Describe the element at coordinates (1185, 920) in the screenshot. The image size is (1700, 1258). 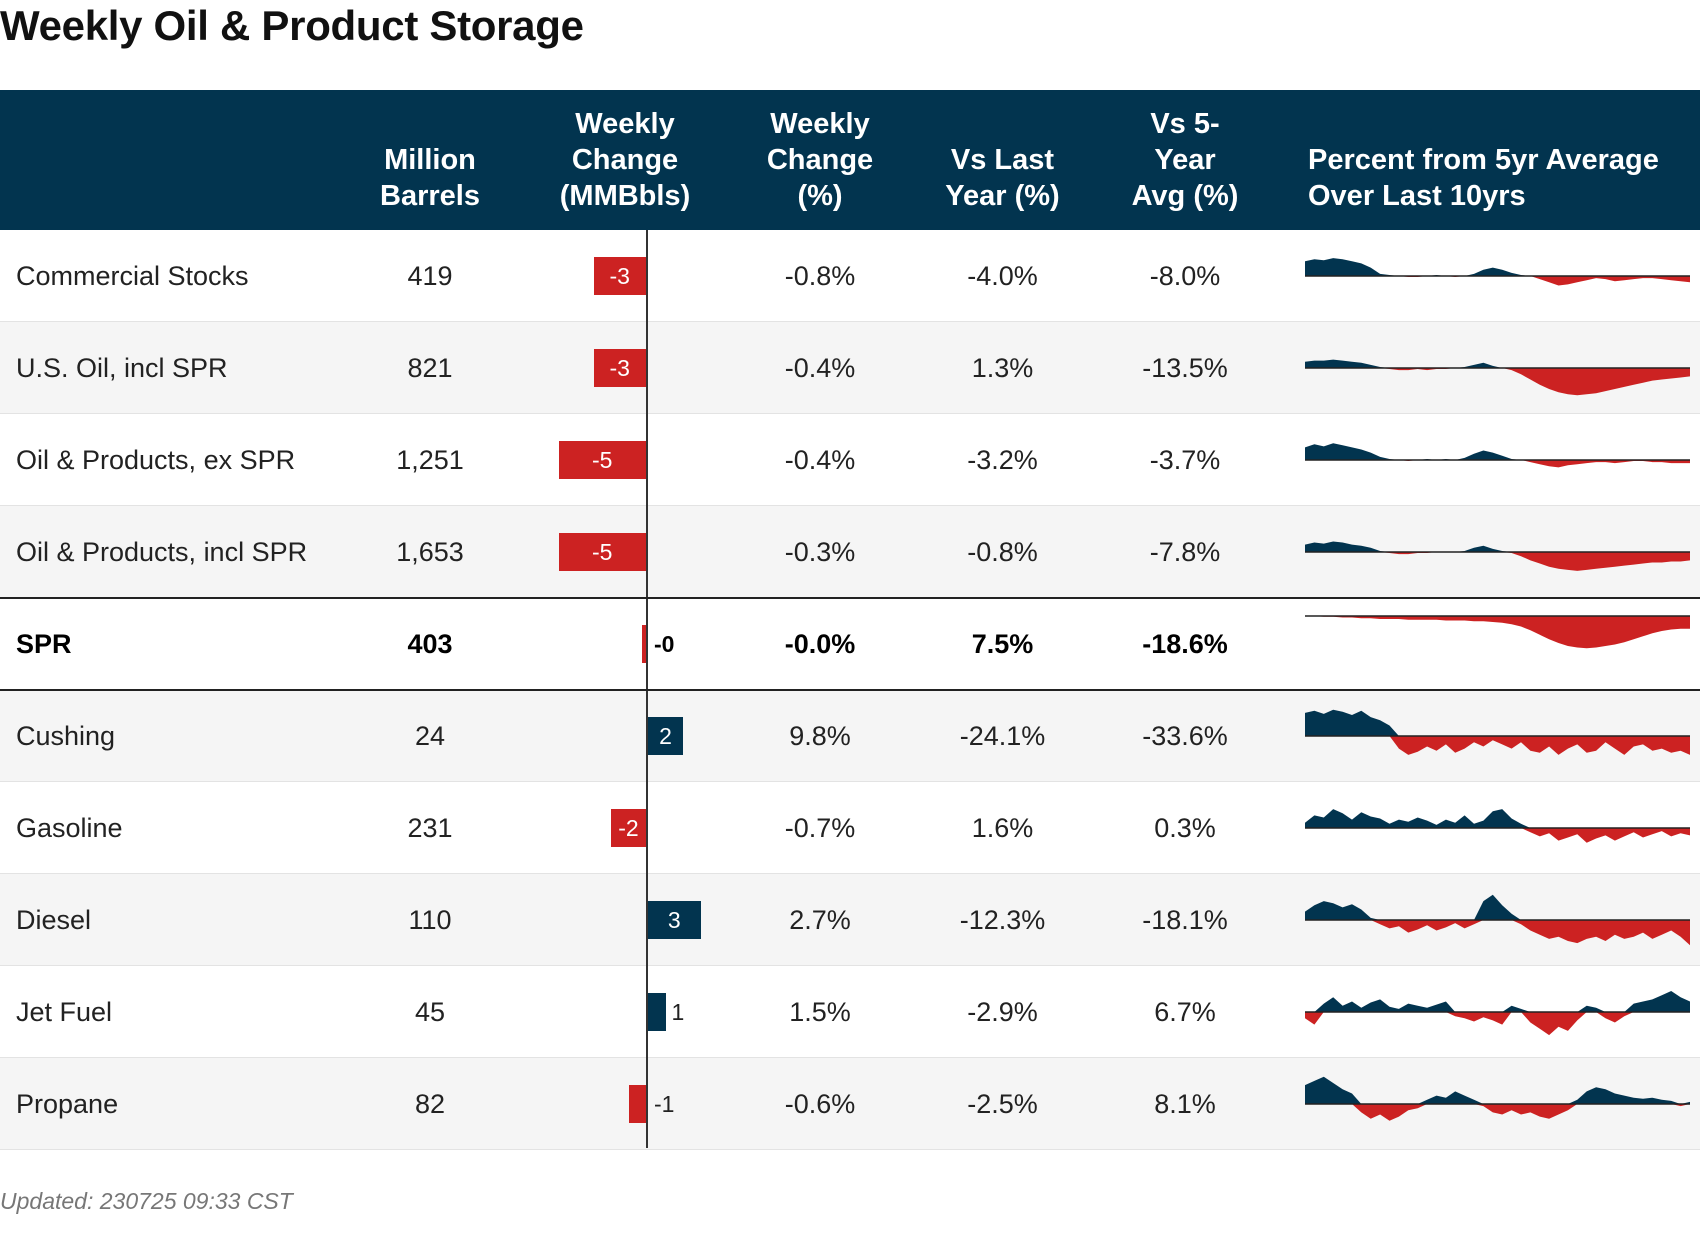
I see `row-vs-5yr: -18.1%` at that location.